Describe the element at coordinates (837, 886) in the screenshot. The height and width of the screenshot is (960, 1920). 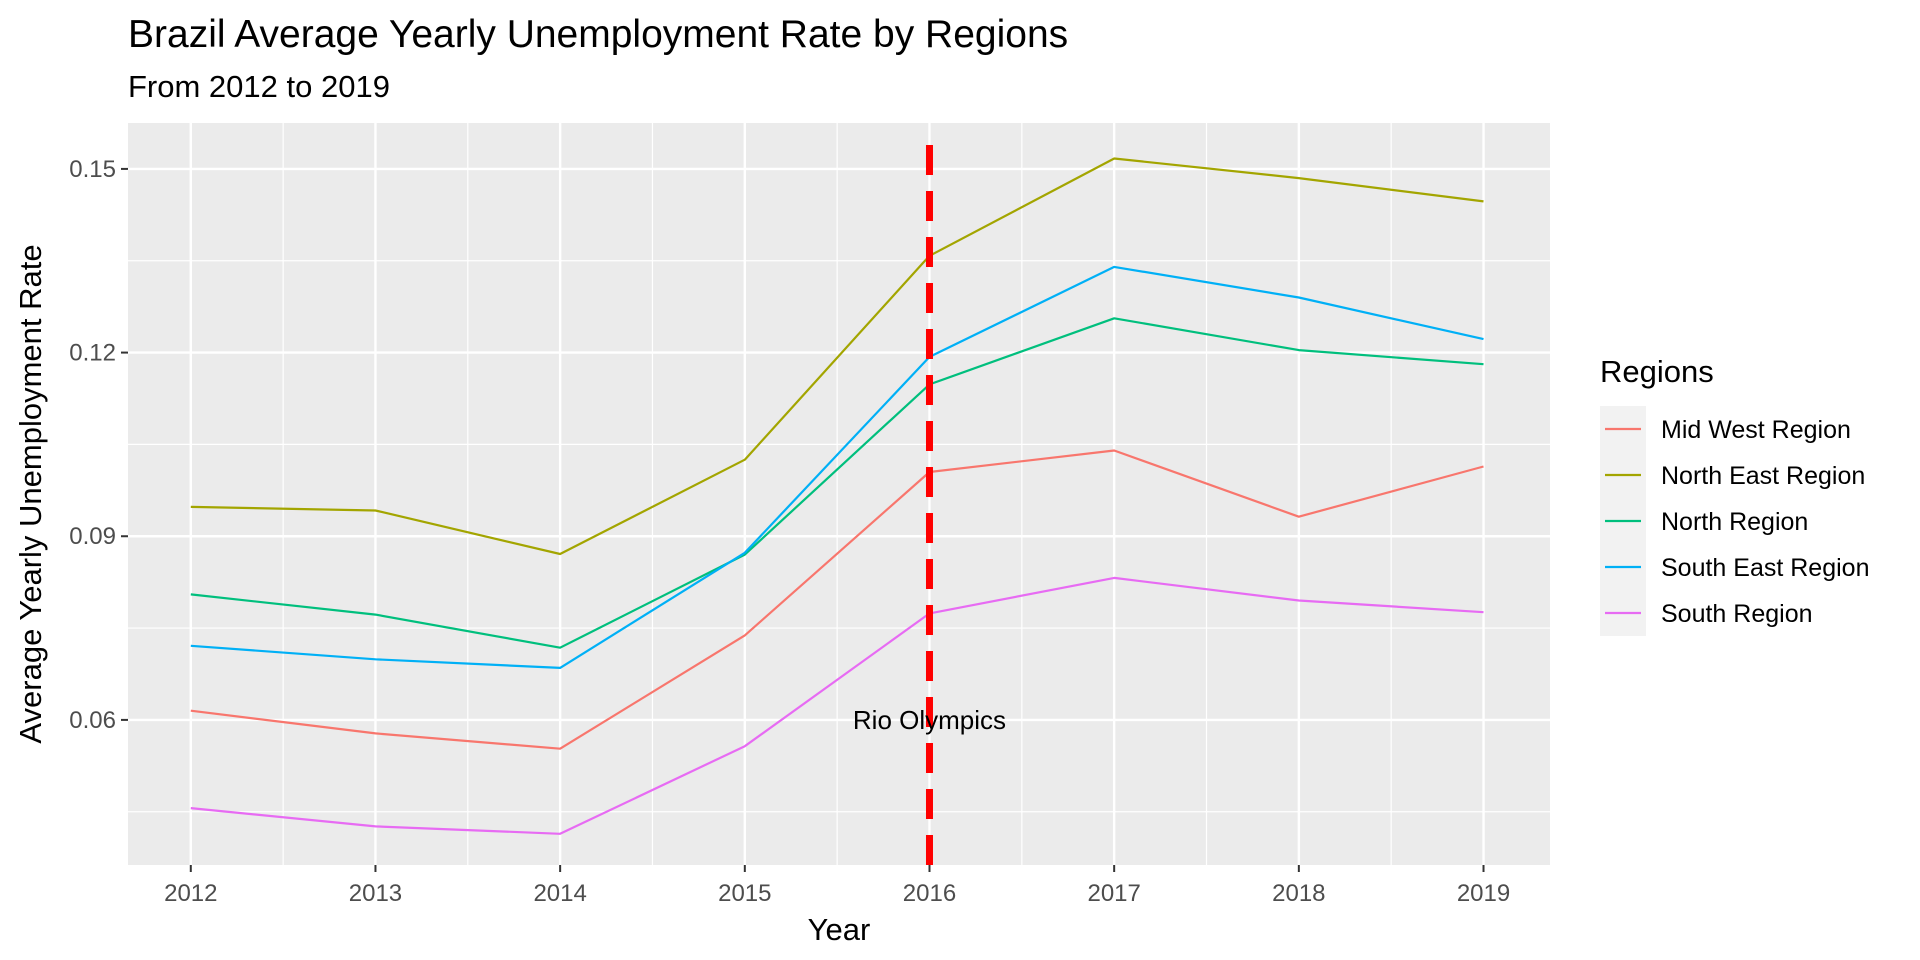
I see `x-axis: 2012 2013 2014 2015 2016 2017 2018 2019` at that location.